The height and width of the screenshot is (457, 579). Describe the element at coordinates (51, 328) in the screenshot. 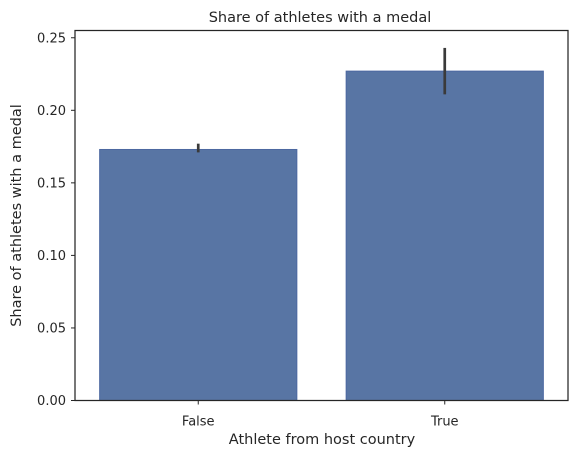

I see `y-tick-label: 0.05` at that location.